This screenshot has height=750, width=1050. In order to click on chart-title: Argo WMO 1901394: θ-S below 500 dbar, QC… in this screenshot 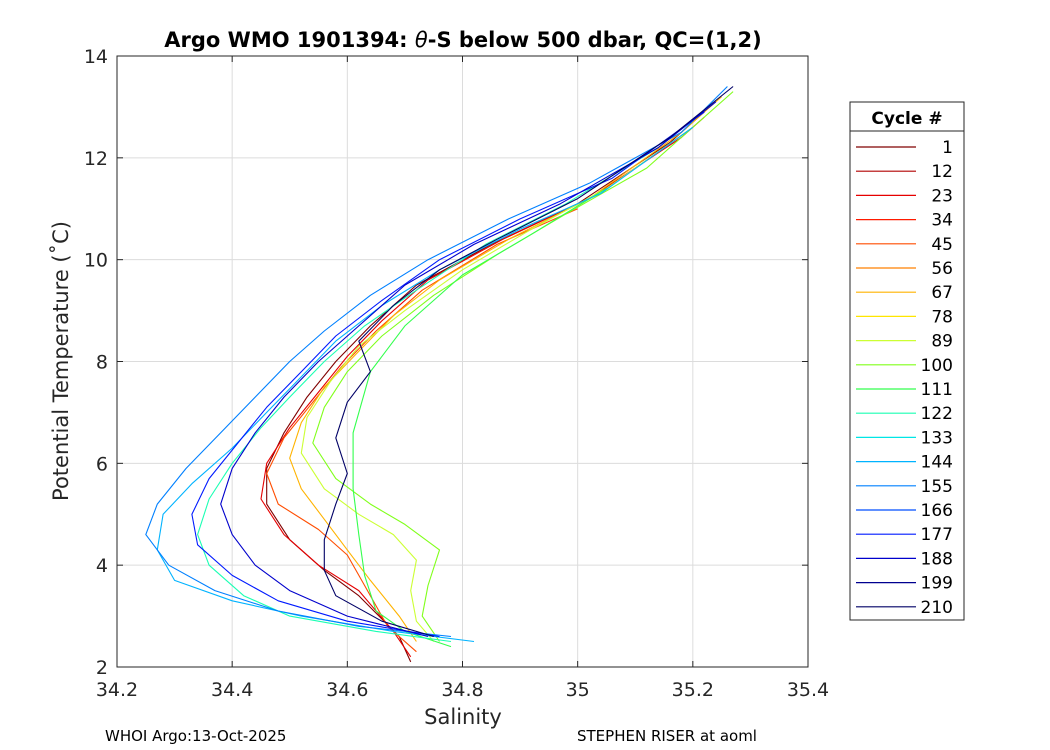, I will do `click(462, 40)`.